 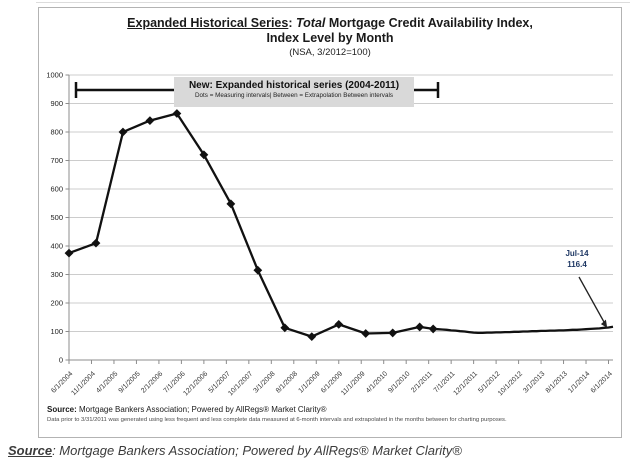 What do you see at coordinates (353, 383) in the screenshot?
I see `x-tick-label: 11/1/2009` at bounding box center [353, 383].